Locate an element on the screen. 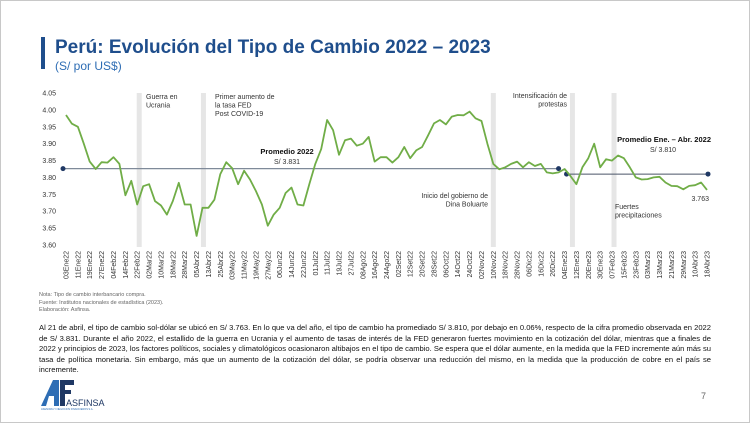  x-tick-label: 20Ene23 is located at coordinates (589, 265).